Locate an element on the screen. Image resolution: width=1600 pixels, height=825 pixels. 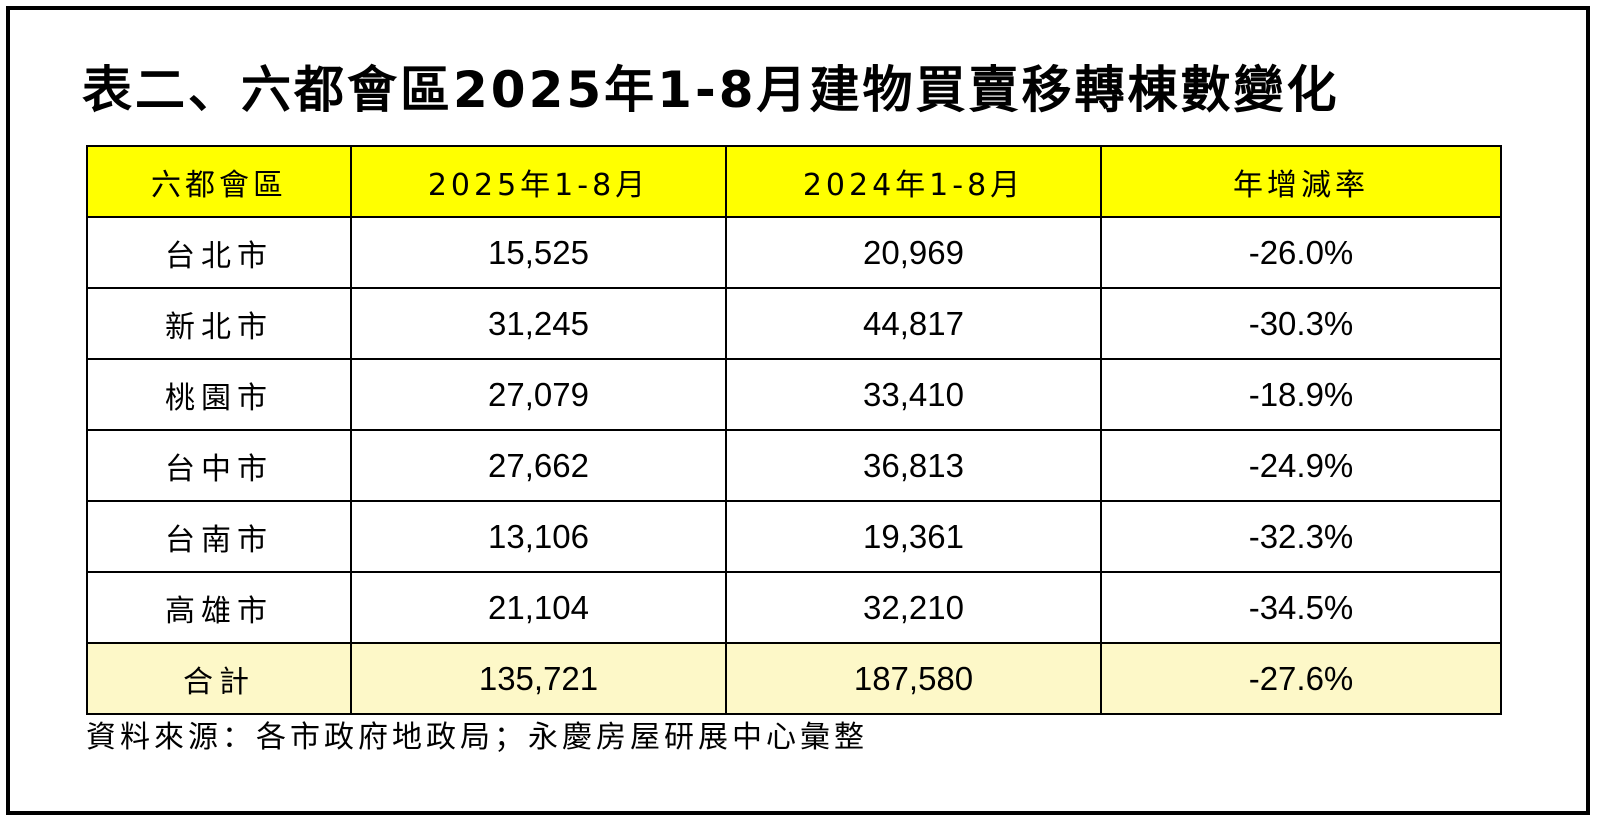
cell-region: 新北市 is located at coordinates (219, 323).